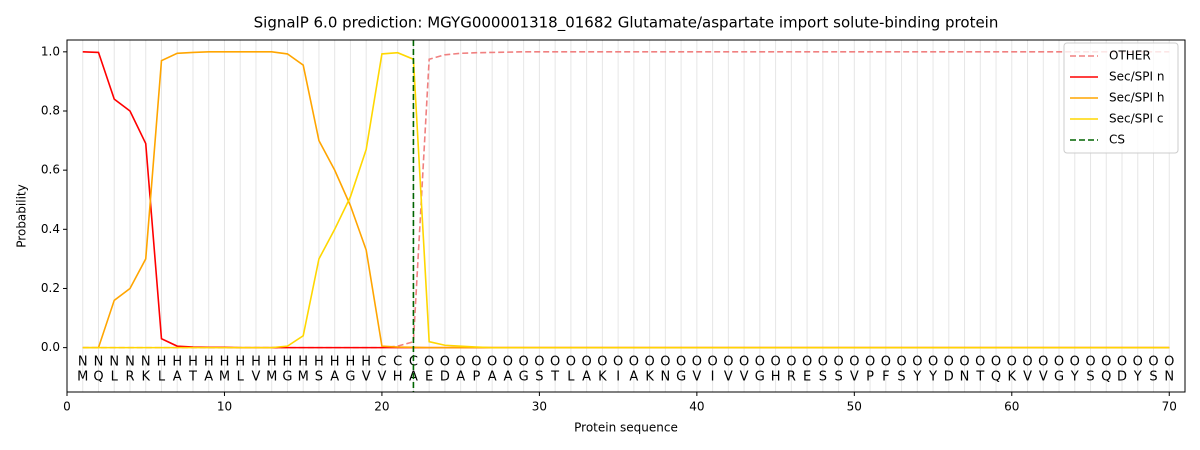 The width and height of the screenshot is (1200, 450). I want to click on residue: L, so click(162, 377).